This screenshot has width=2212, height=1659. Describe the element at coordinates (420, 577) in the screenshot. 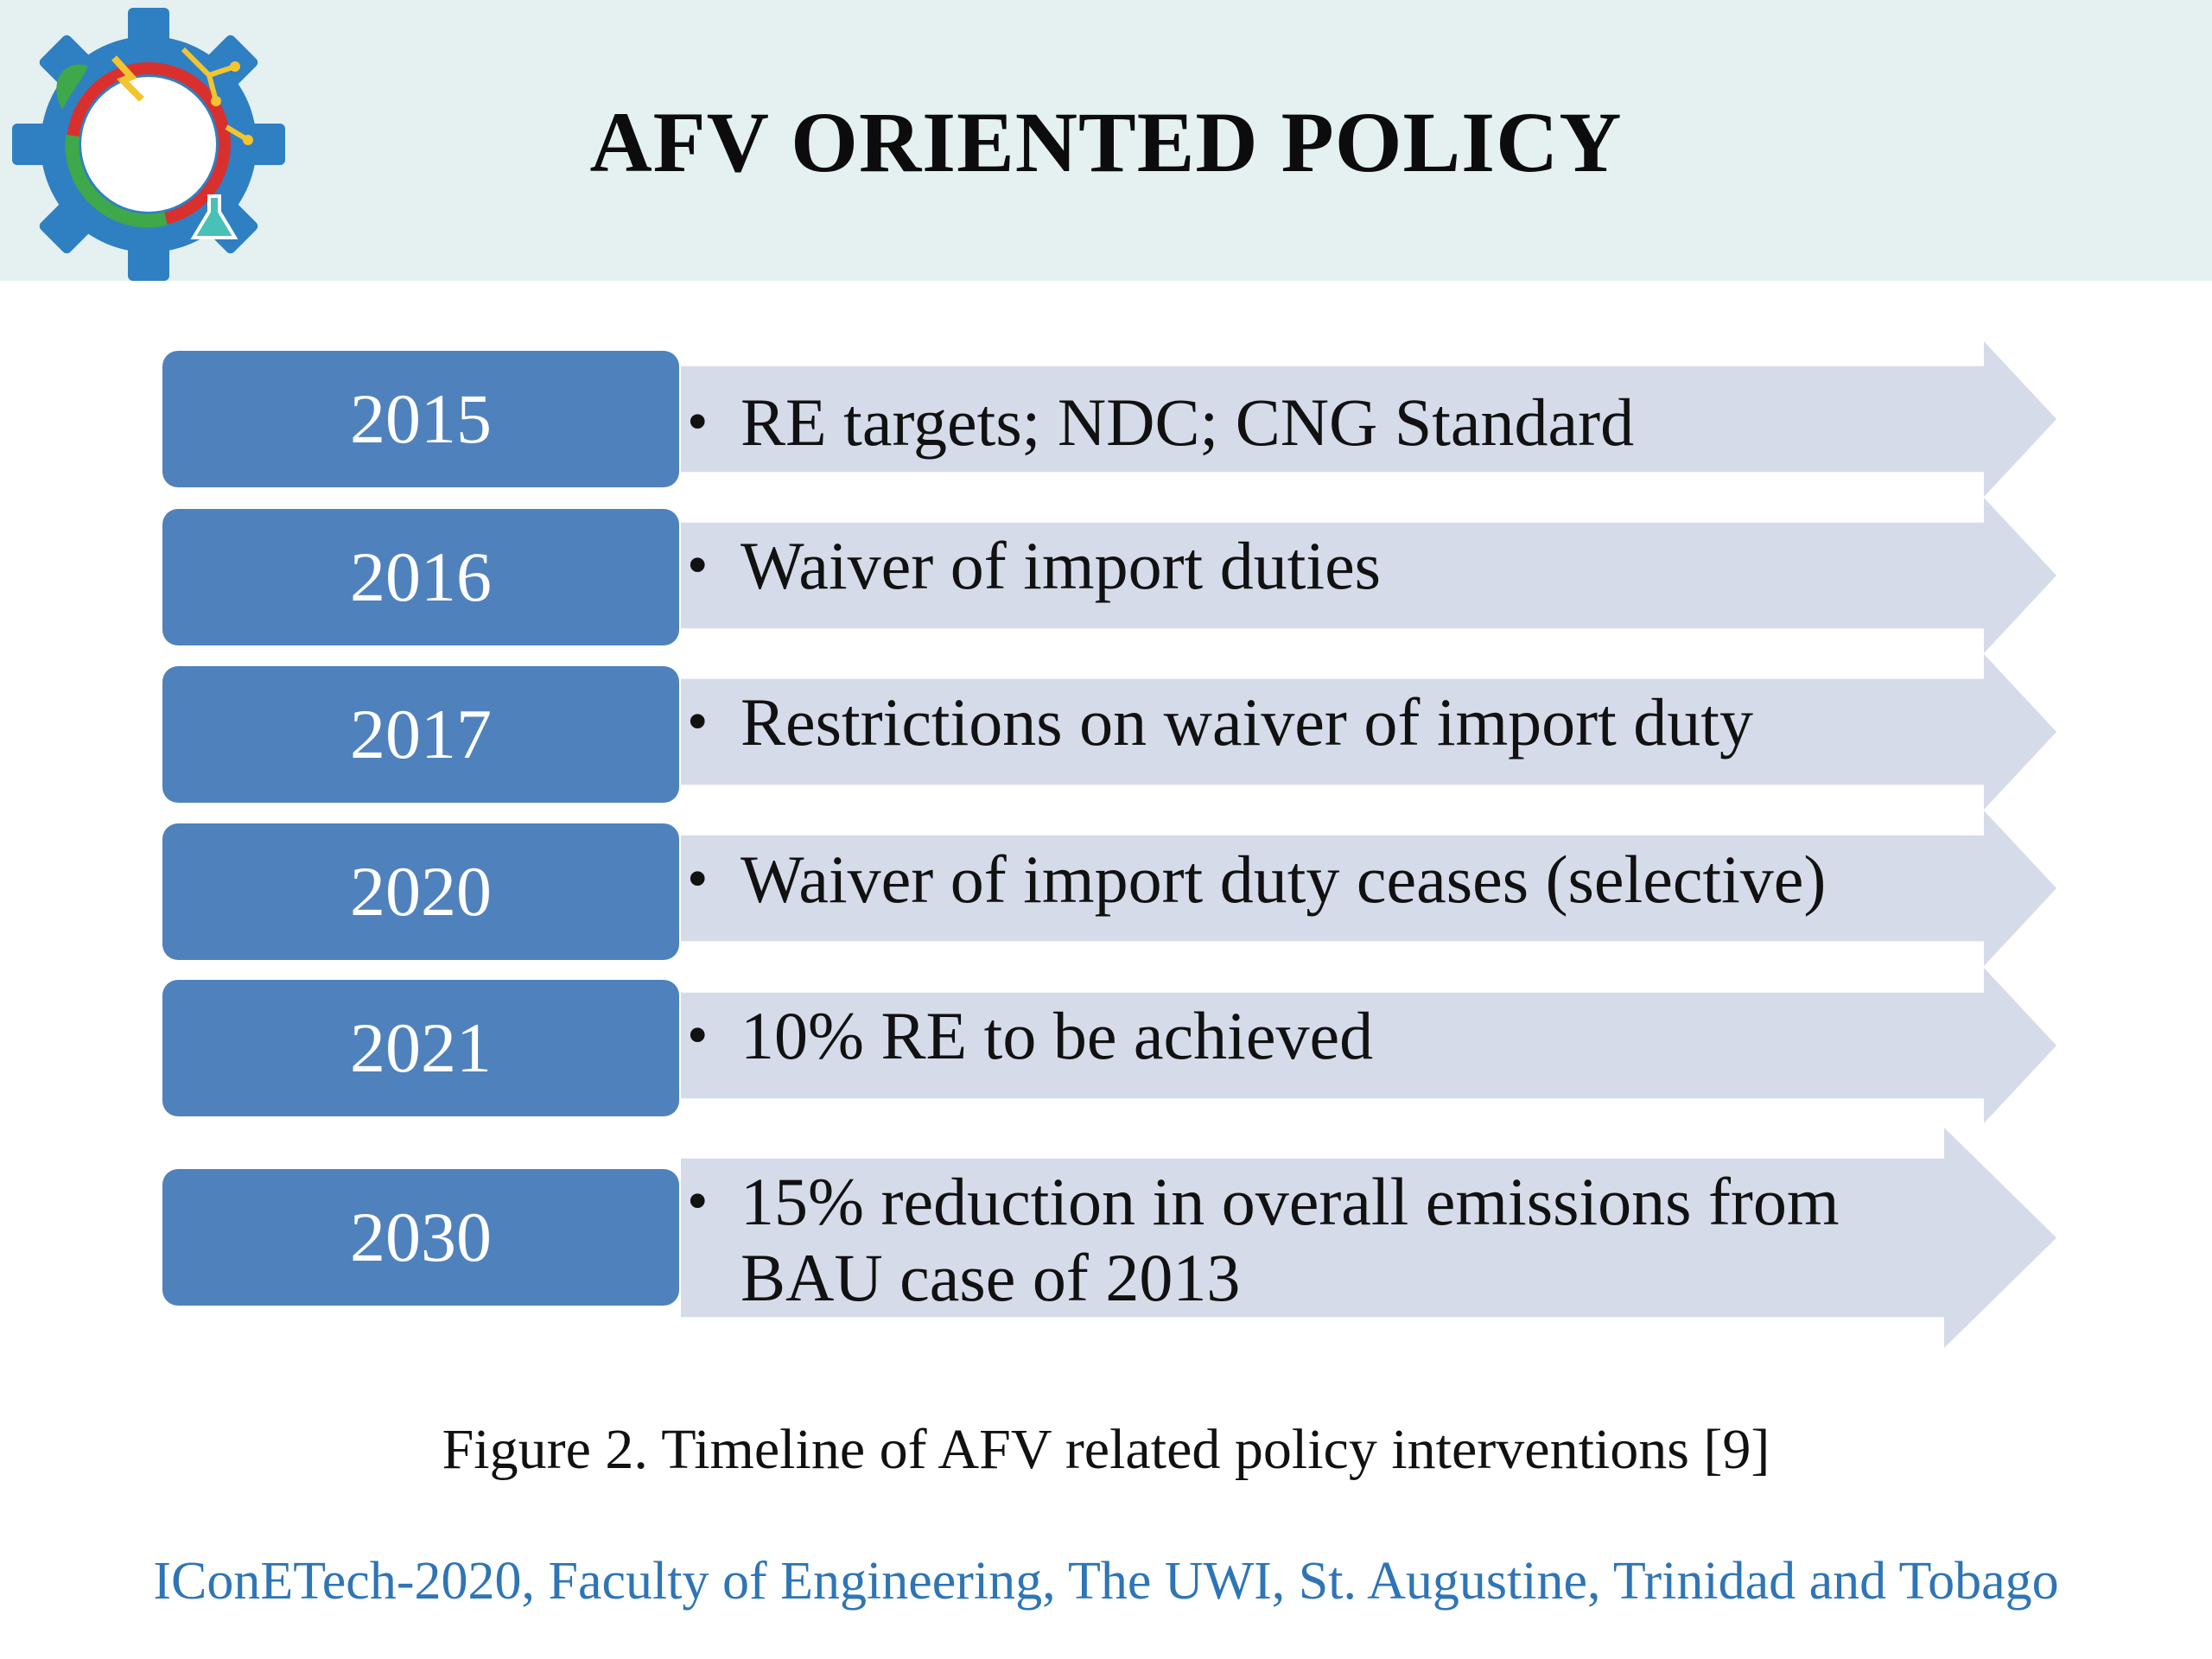

I see `year-box: 2016` at that location.